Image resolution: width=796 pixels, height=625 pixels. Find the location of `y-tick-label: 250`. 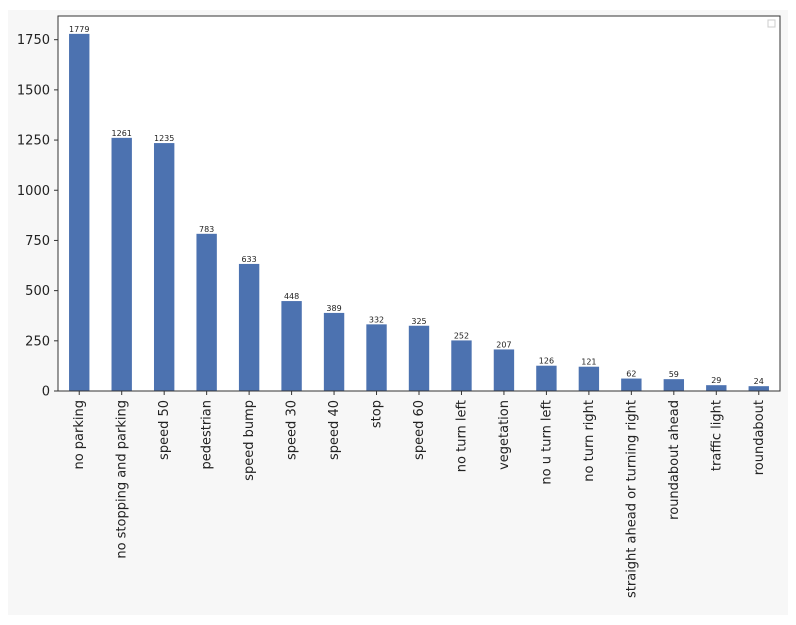

y-tick-label: 250 is located at coordinates (37, 341).